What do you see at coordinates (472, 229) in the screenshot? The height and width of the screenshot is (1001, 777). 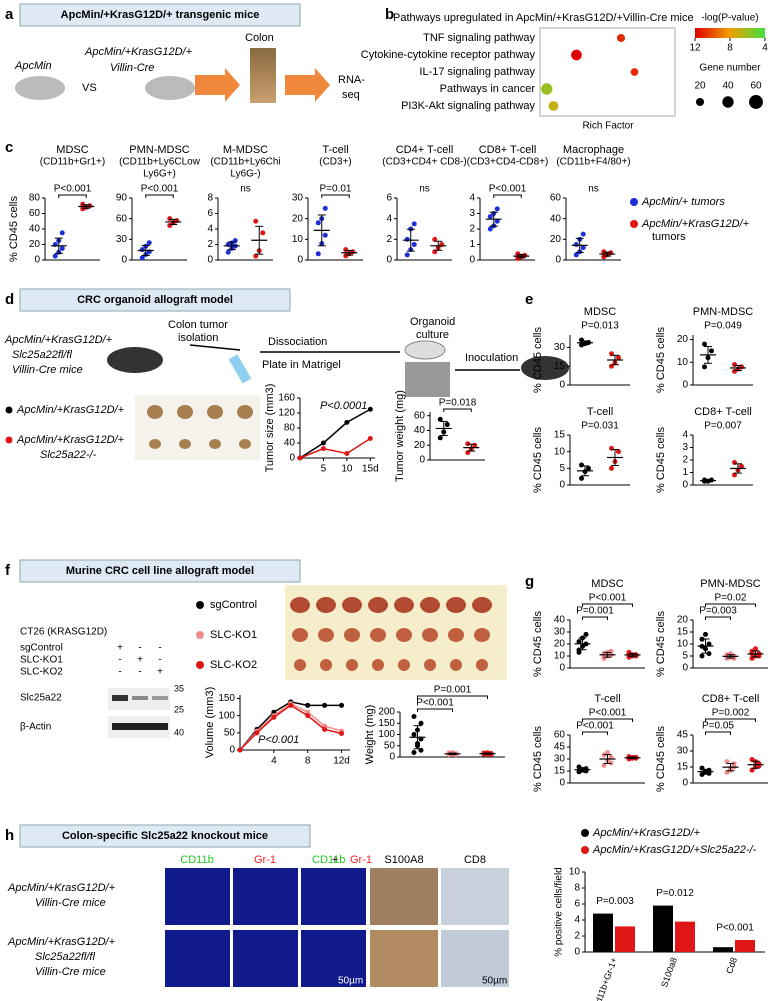 I see `y-tick-label: 2` at bounding box center [472, 229].